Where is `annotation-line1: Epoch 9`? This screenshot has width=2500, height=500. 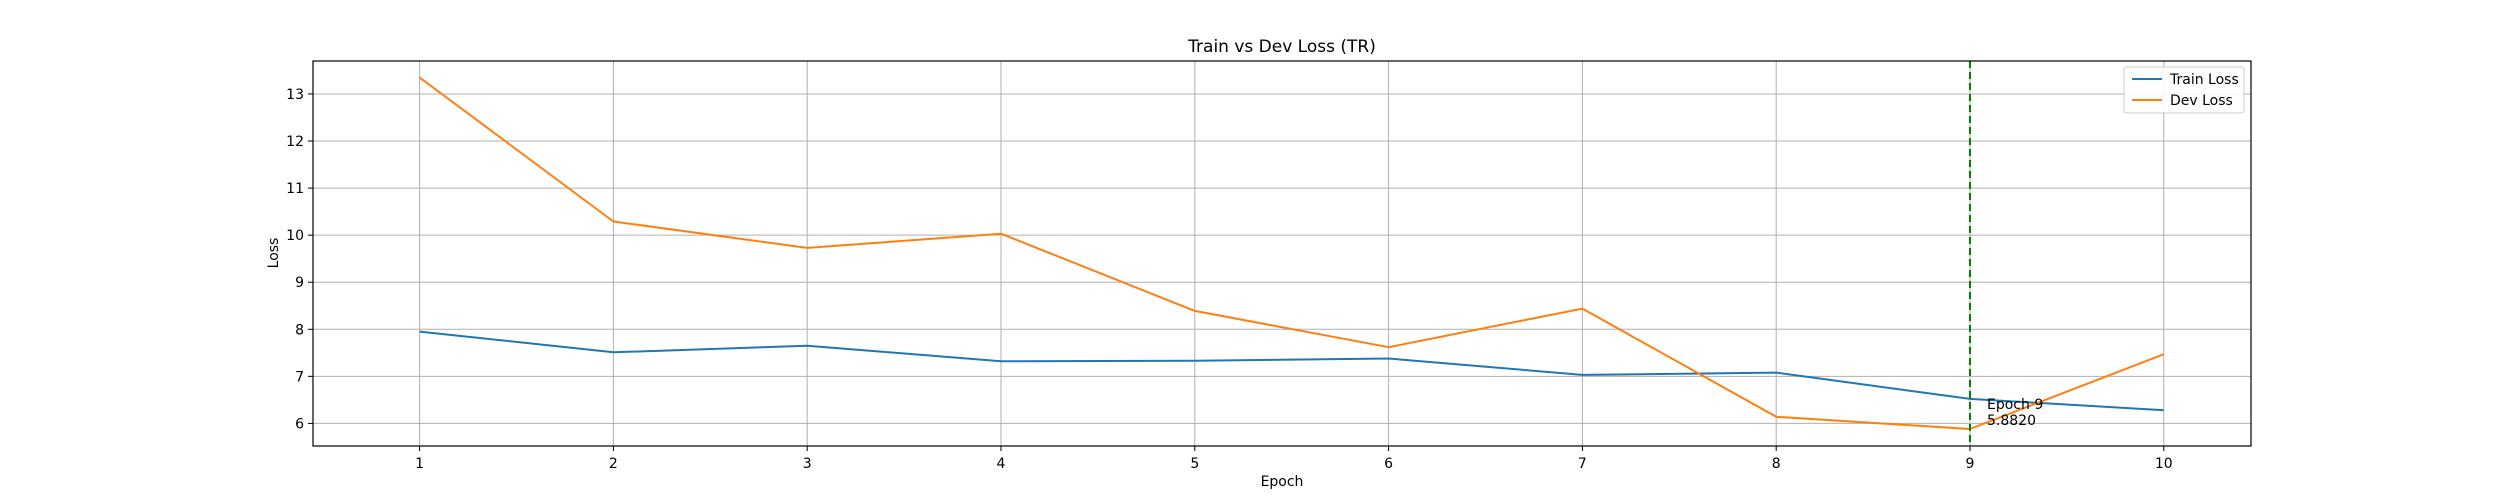
annotation-line1: Epoch 9 is located at coordinates (2015, 405).